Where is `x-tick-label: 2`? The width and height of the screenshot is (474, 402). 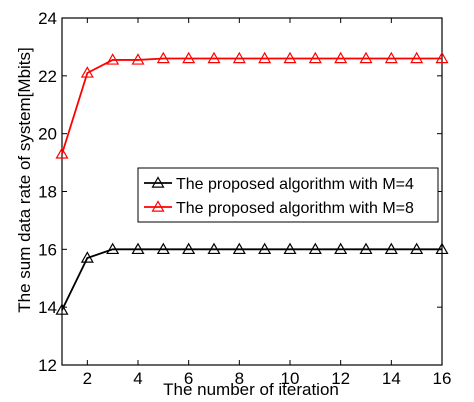
x-tick-label: 2 is located at coordinates (87, 378).